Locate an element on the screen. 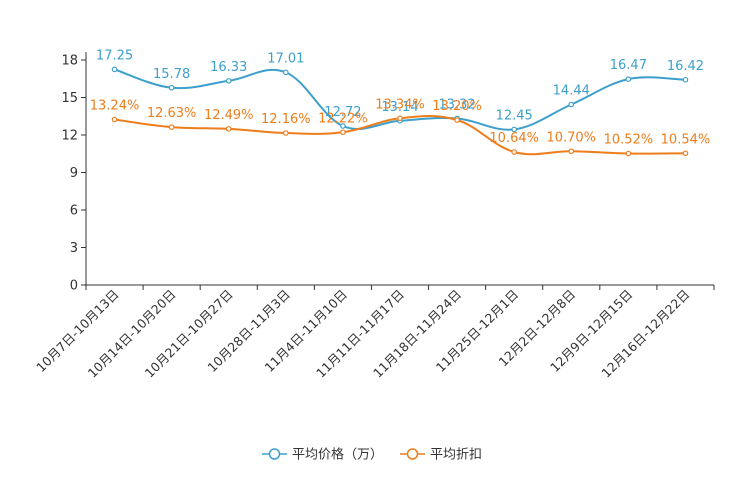 The width and height of the screenshot is (744, 496). data-label: 13.20% is located at coordinates (457, 106).